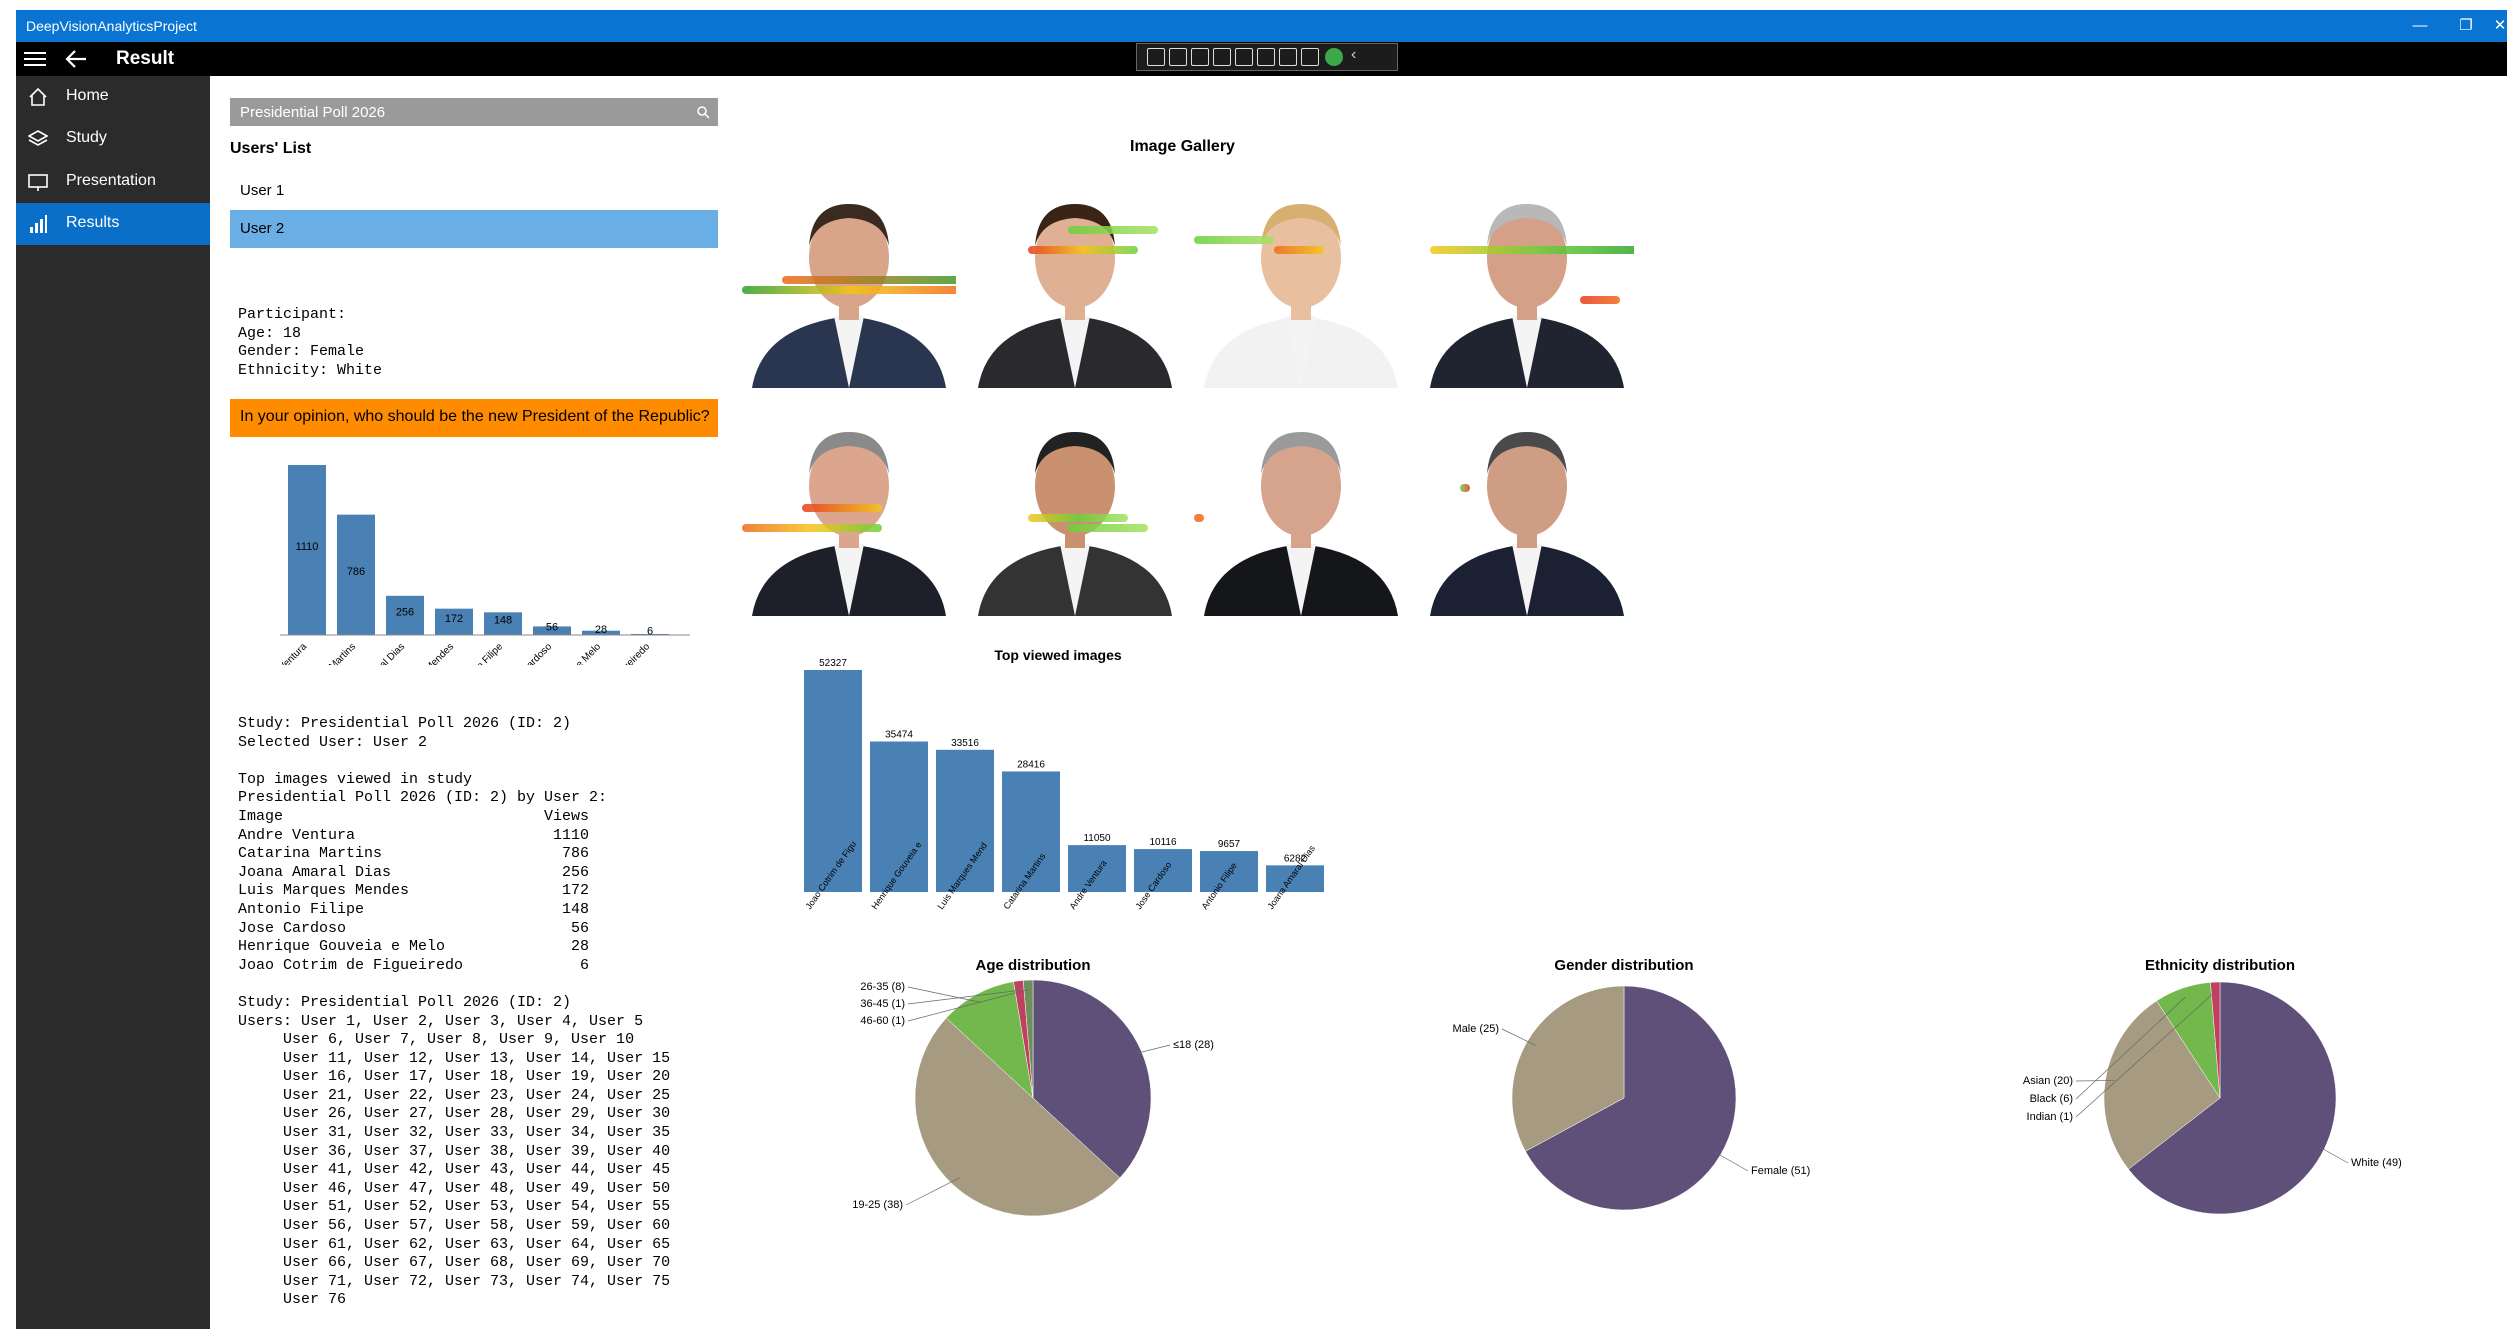 The image size is (2520, 1343). What do you see at coordinates (145, 58) in the screenshot?
I see `page-title: Result` at bounding box center [145, 58].